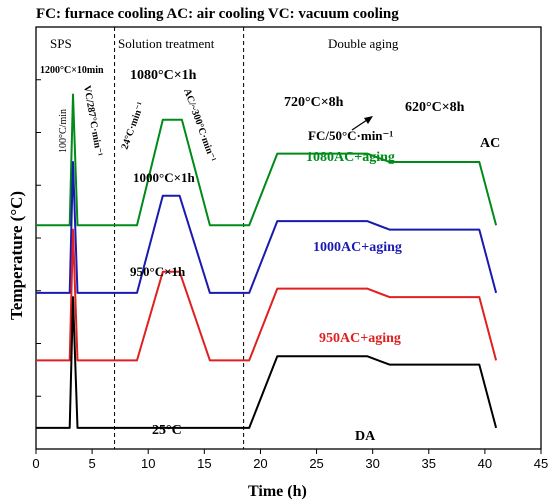 This screenshot has height=504, width=550. Describe the element at coordinates (372, 463) in the screenshot. I see `x-tick-label: 30` at that location.